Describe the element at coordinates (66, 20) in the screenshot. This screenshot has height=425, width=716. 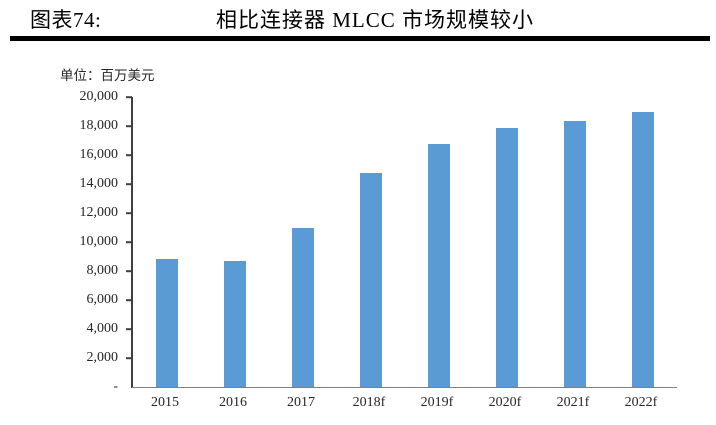
I see `figure-label: 图表74:` at that location.